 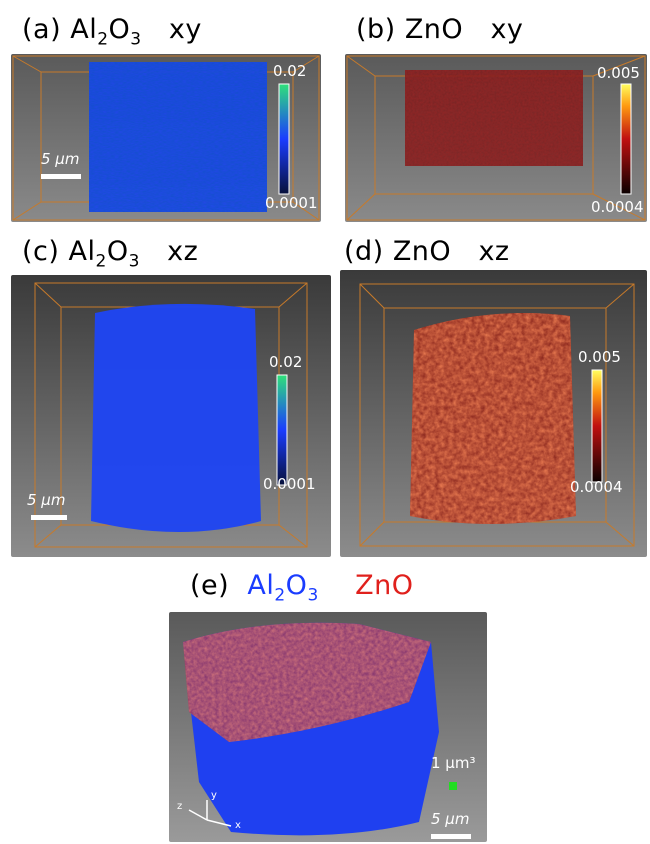 I want to click on legend-zno: ZnO, so click(x=384, y=585).